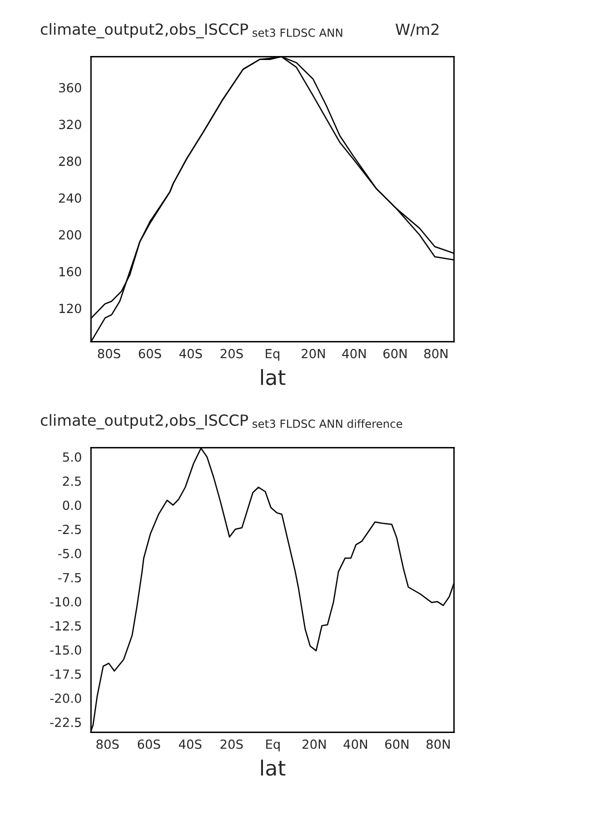  I want to click on y-tick-label: -7.5, so click(69, 577).